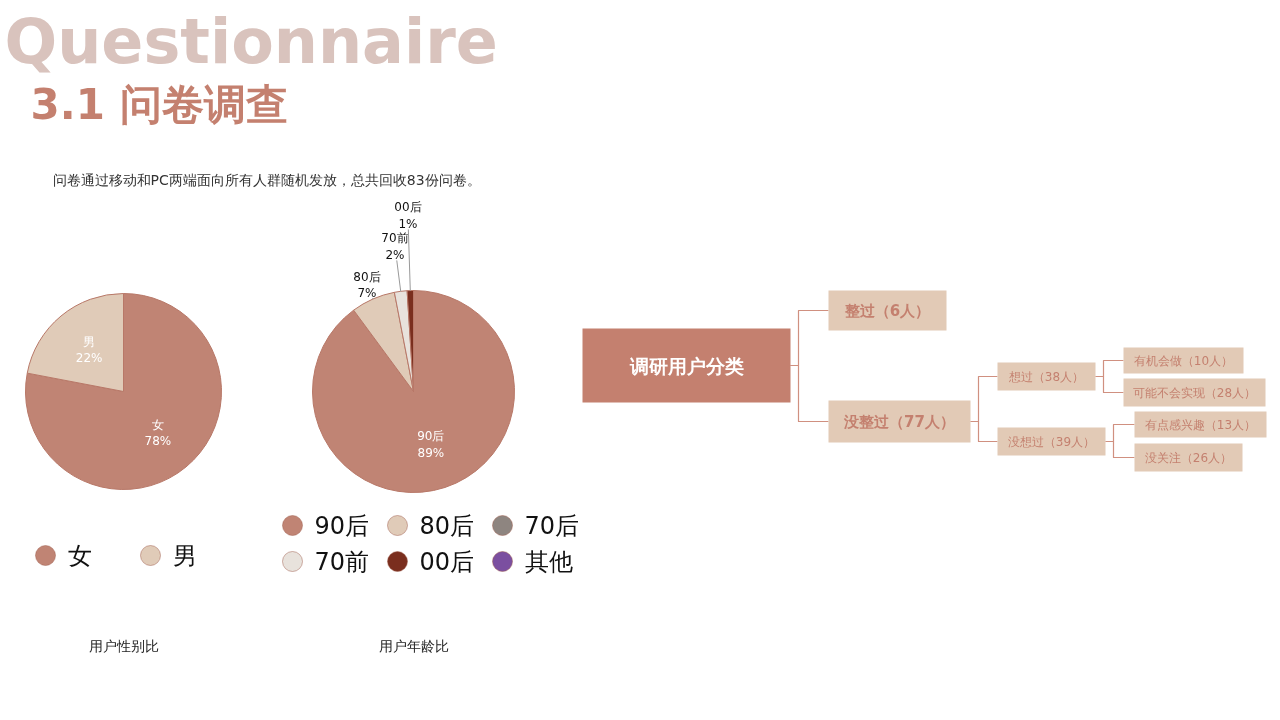 The height and width of the screenshot is (720, 1280). What do you see at coordinates (413, 645) in the screenshot?
I see `text: 用户年龄比` at bounding box center [413, 645].